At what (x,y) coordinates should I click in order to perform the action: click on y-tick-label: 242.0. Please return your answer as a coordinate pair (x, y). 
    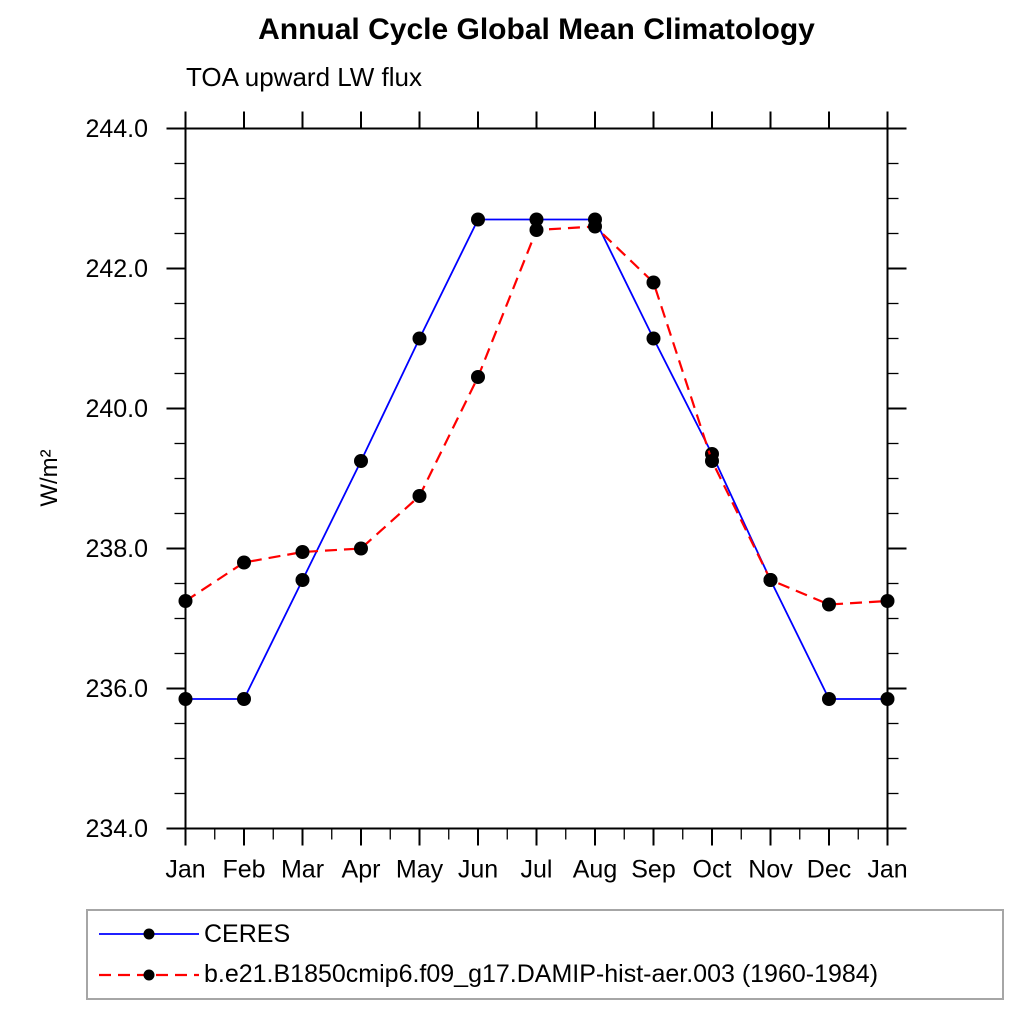
    Looking at the image, I should click on (116, 269).